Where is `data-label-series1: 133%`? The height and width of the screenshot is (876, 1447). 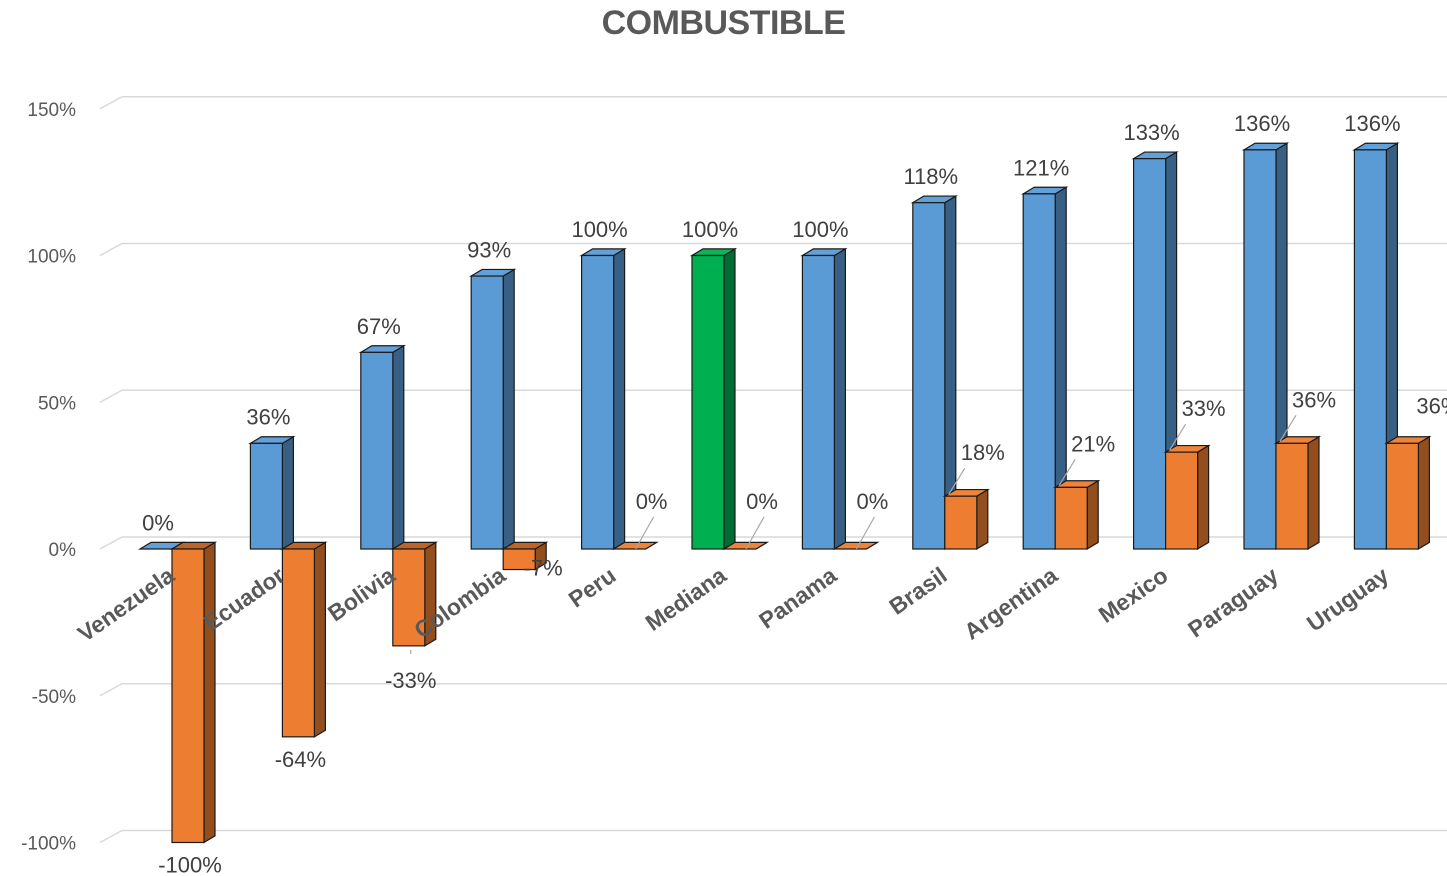 data-label-series1: 133% is located at coordinates (1151, 132).